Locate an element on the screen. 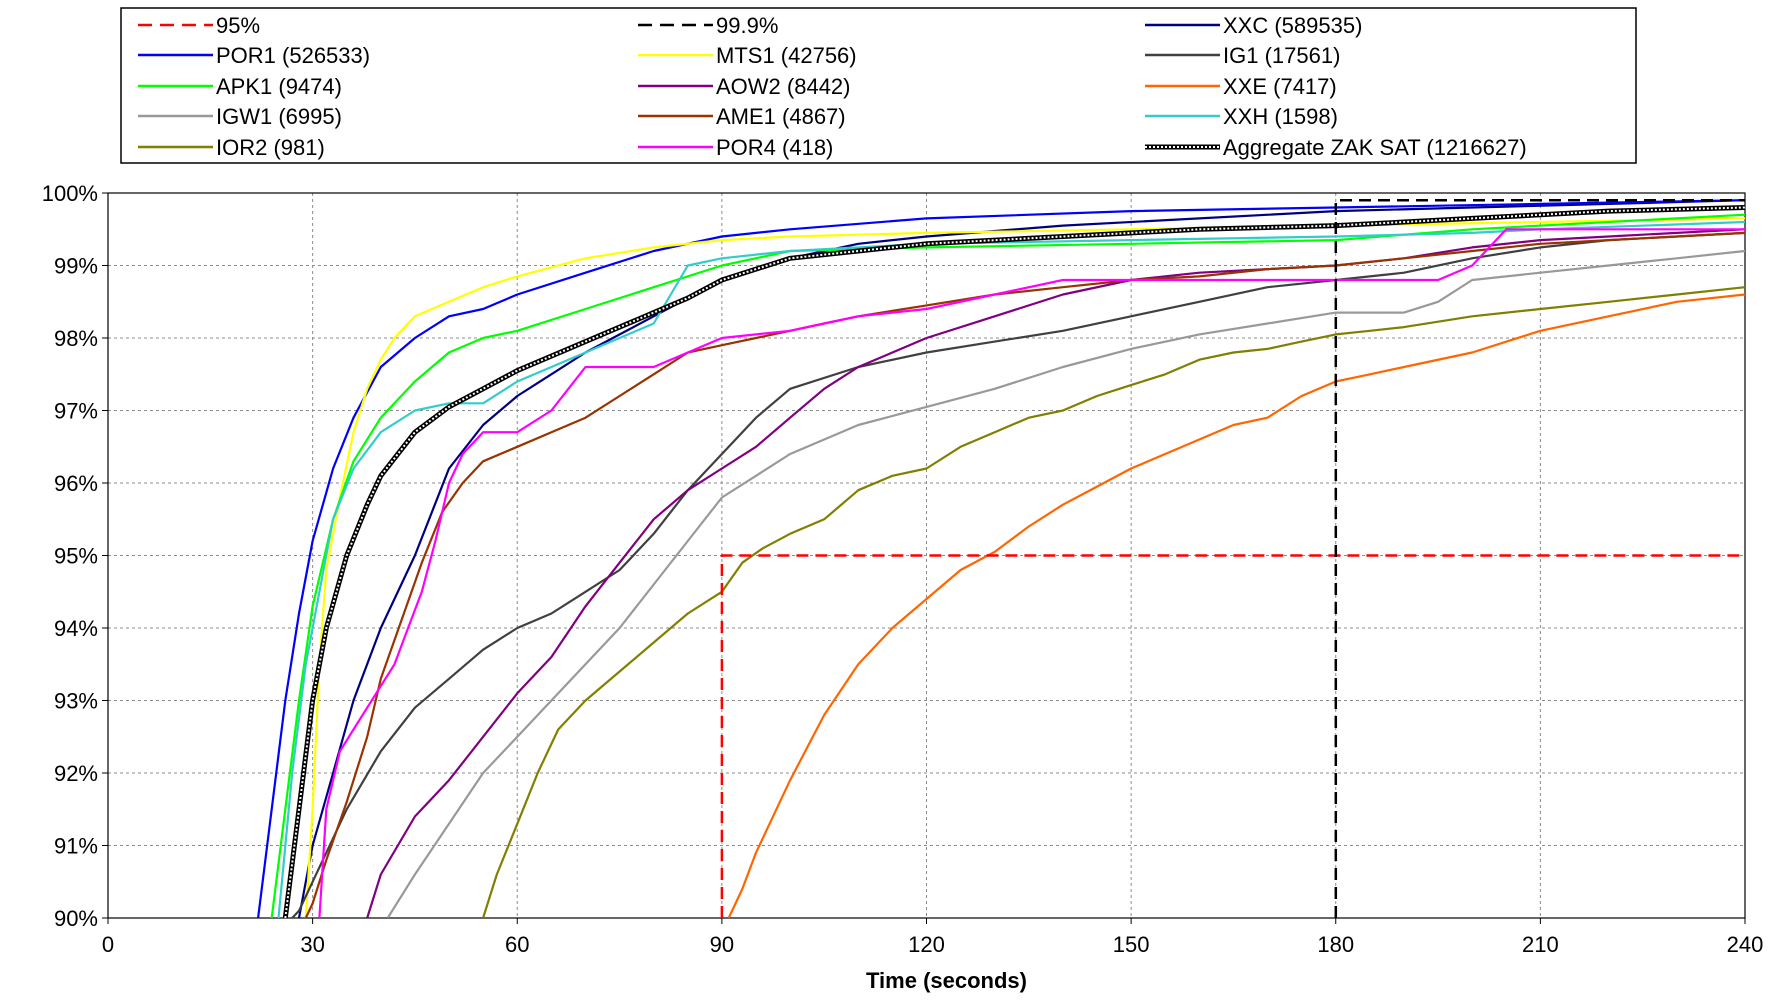 The image size is (1769, 1001). legend-entry: POR4 (418) is located at coordinates (735, 147).